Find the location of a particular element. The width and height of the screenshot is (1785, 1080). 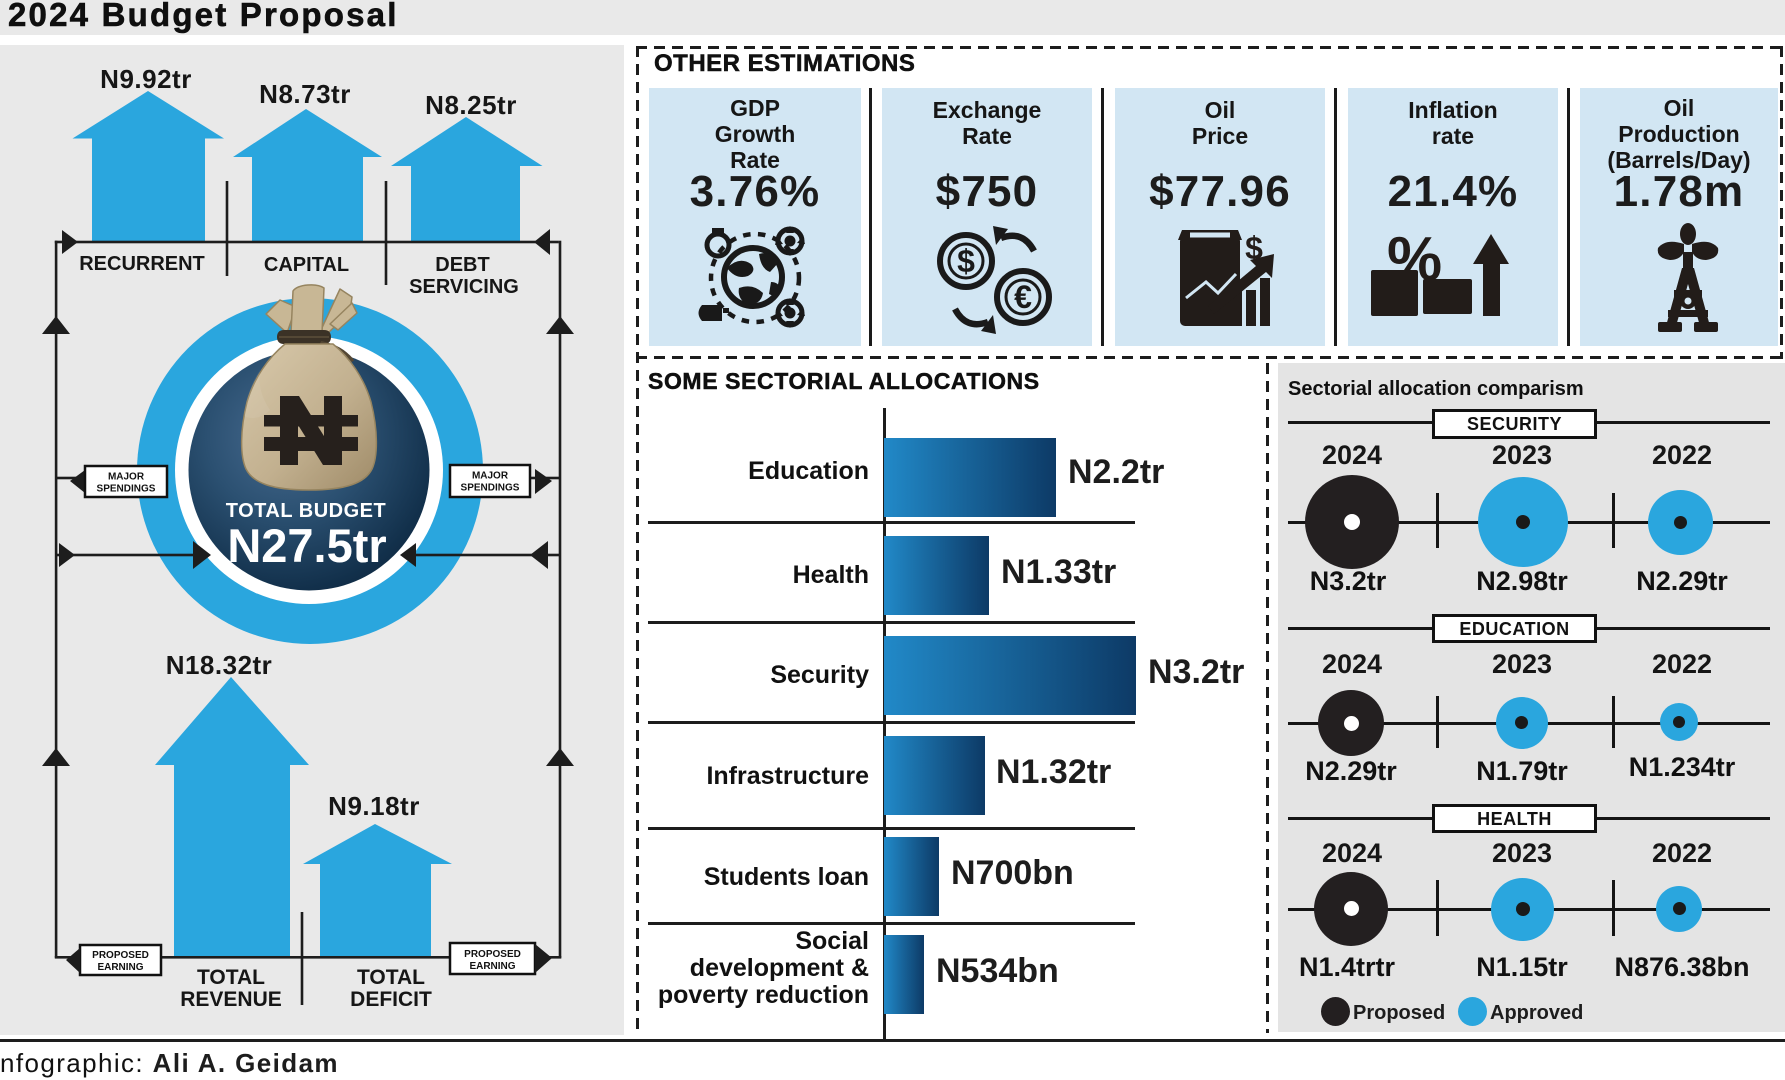

svg-text: CAPITAL is located at coordinates (306, 265).